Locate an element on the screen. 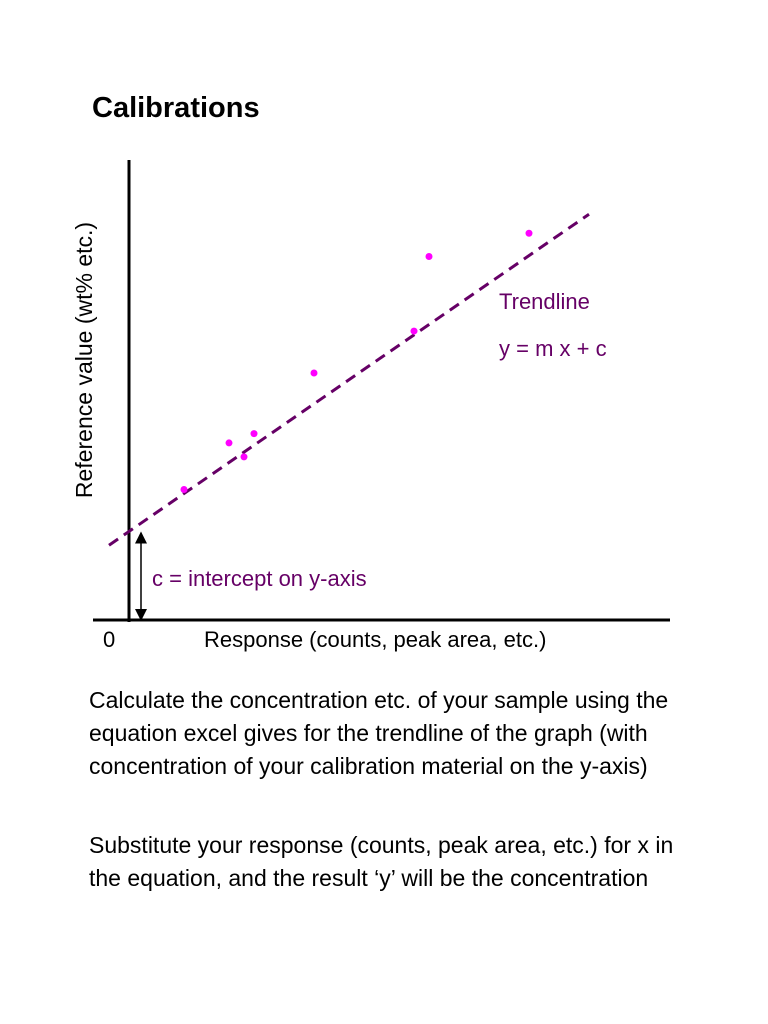 Image resolution: width=768 pixels, height=1024 pixels. y-axis-label: Reference value (wt% etc.) is located at coordinates (84, 360).